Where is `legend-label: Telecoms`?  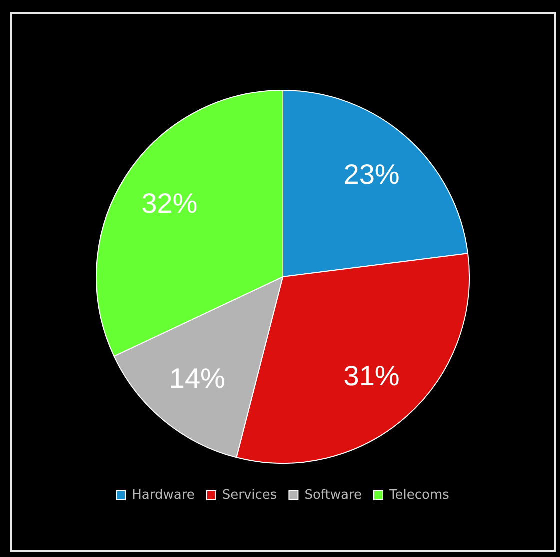
legend-label: Telecoms is located at coordinates (419, 495).